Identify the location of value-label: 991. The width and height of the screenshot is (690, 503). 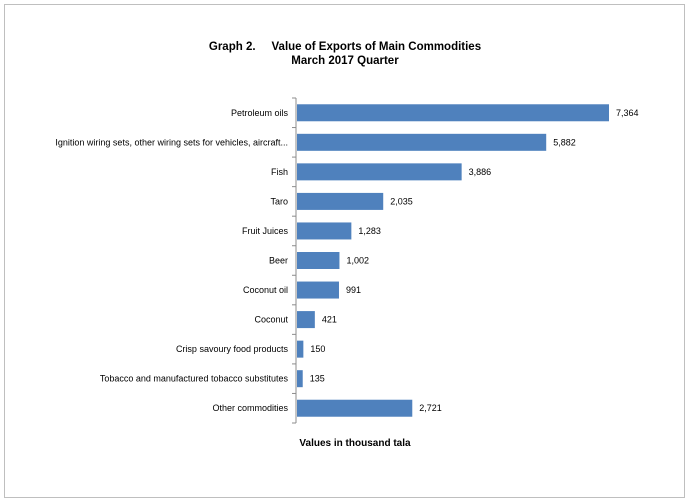
(353, 290).